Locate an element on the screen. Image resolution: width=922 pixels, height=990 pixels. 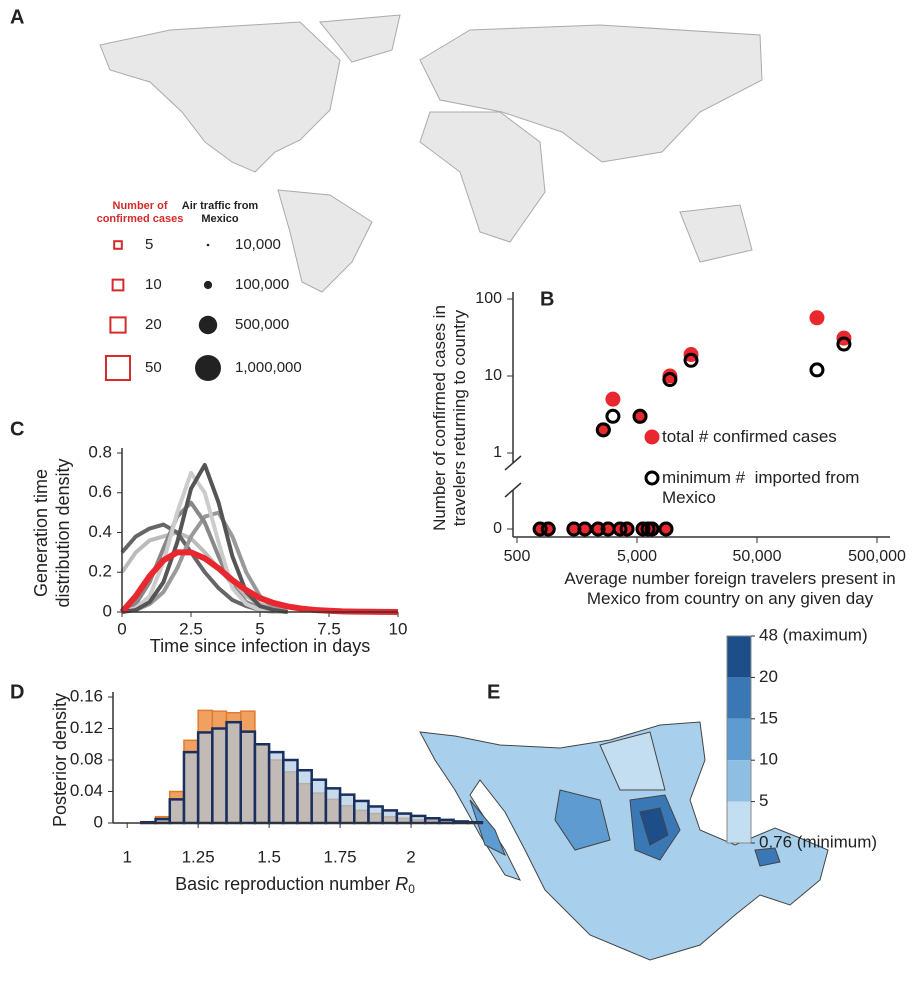
x-tick-label: 1.75 is located at coordinates (340, 856).